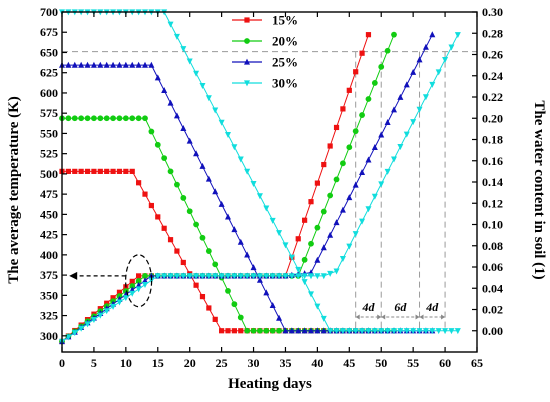 This screenshot has height=402, width=550. I want to click on x-tick-label: 50, so click(381, 363).